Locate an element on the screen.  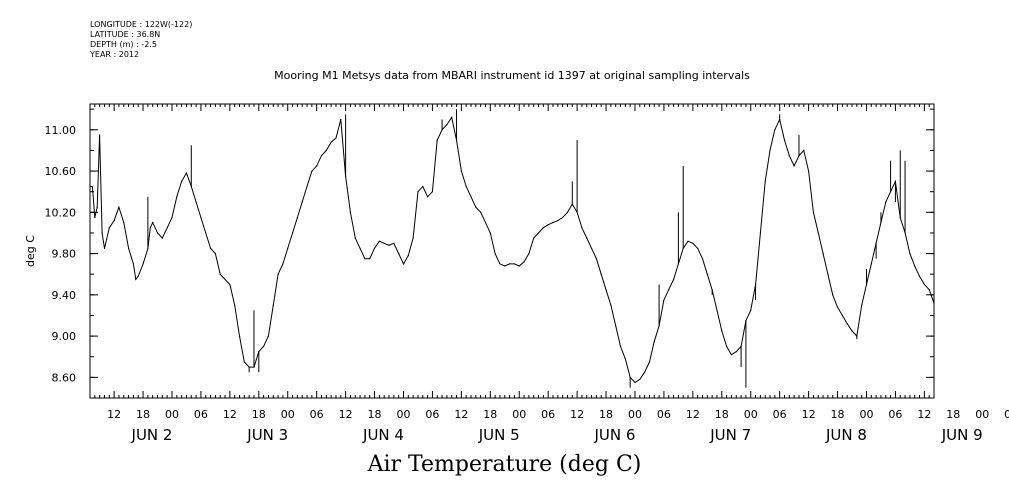
year-label: YEAR : 2012 is located at coordinates (115, 54).